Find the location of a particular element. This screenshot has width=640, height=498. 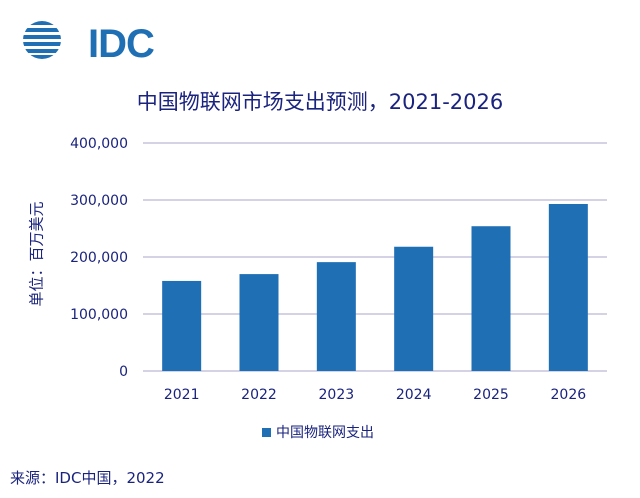

legend-swatch is located at coordinates (266, 432).